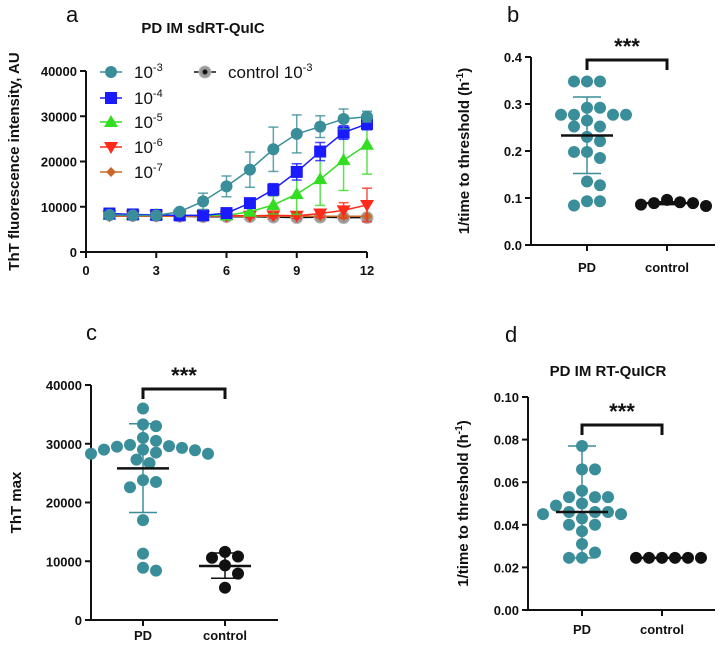 This screenshot has height=645, width=724. Describe the element at coordinates (506, 610) in the screenshot. I see `y-tick-label: 0.00` at that location.